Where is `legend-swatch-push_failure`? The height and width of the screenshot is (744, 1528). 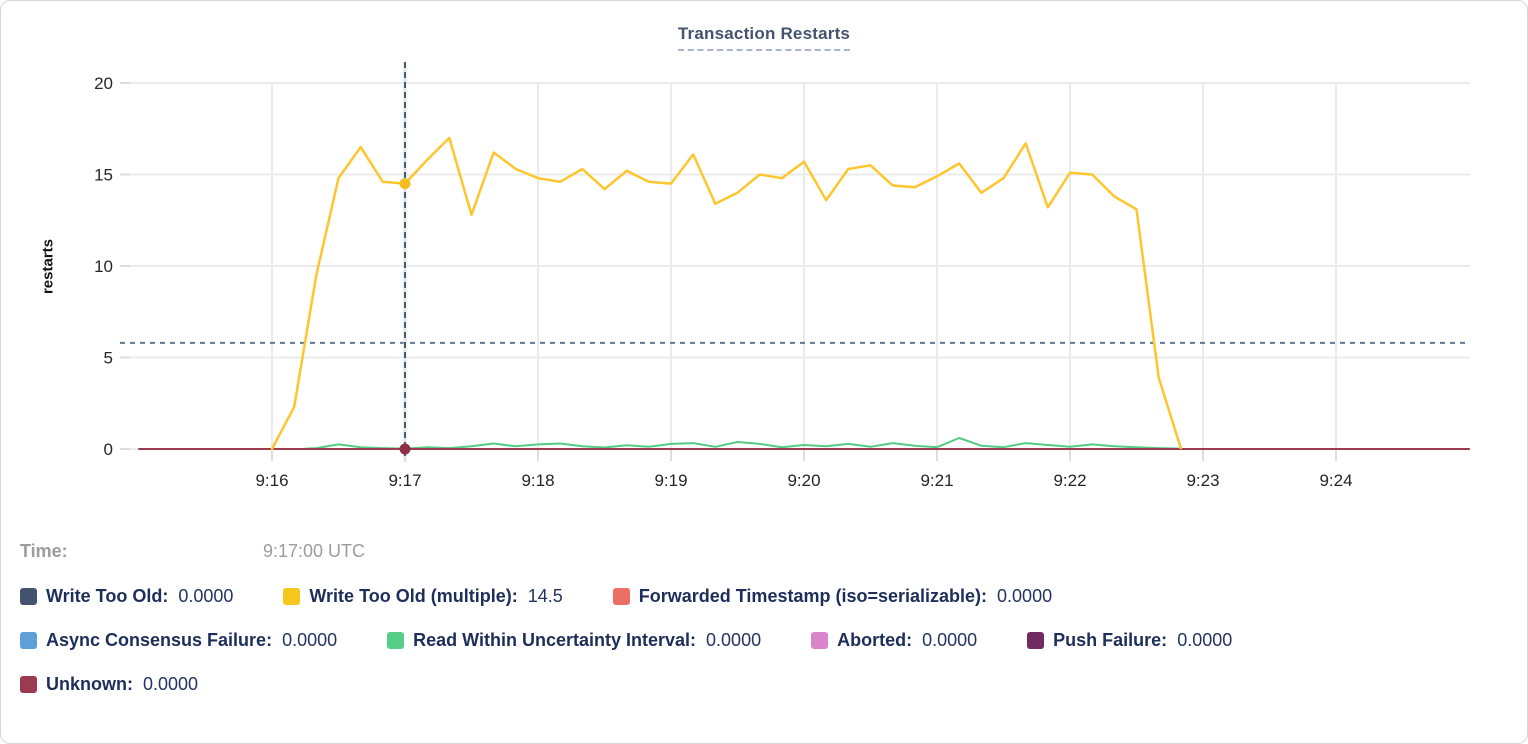
legend-swatch-push_failure is located at coordinates (1036, 640).